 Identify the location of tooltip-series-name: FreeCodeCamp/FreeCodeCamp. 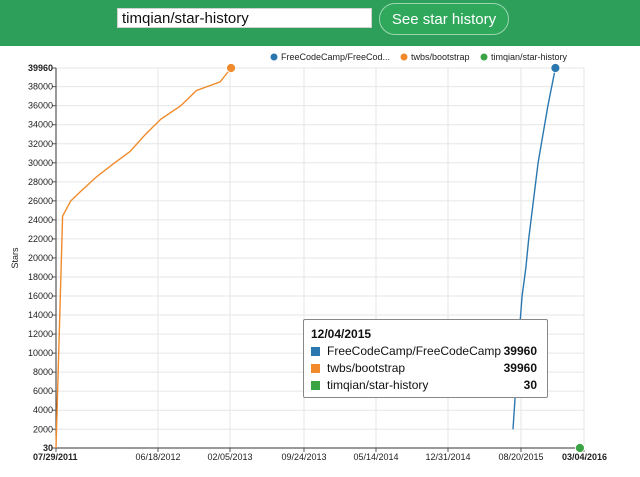
(414, 351).